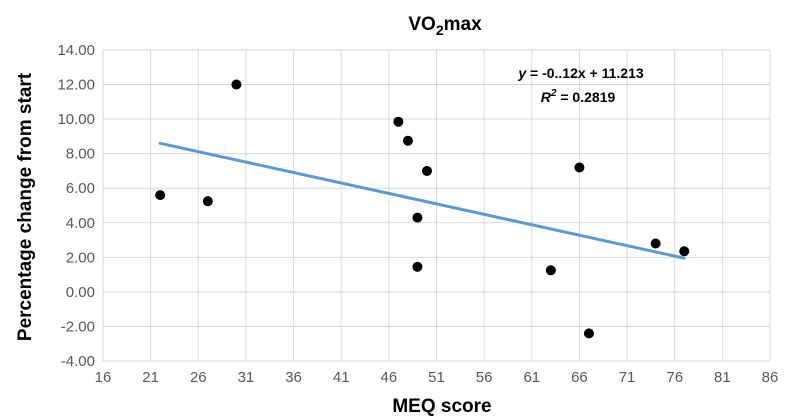 Image resolution: width=796 pixels, height=419 pixels. Describe the element at coordinates (389, 377) in the screenshot. I see `x-tick-label: 46` at that location.